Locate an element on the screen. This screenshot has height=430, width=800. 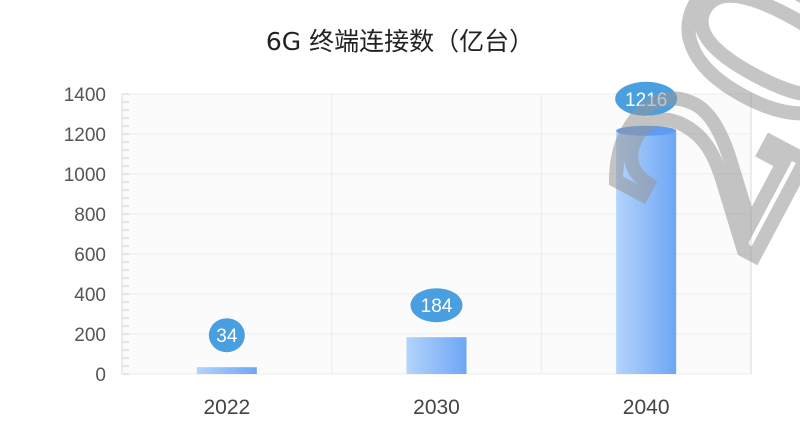
data-label: 34 is located at coordinates (227, 336).